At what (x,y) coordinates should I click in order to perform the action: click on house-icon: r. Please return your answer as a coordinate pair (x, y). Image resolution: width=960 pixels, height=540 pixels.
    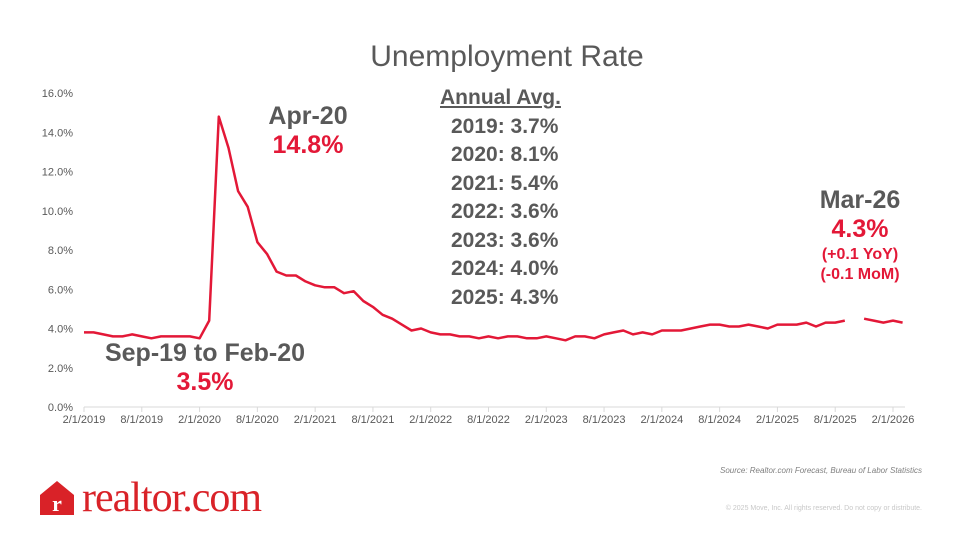
    Looking at the image, I should click on (57, 498).